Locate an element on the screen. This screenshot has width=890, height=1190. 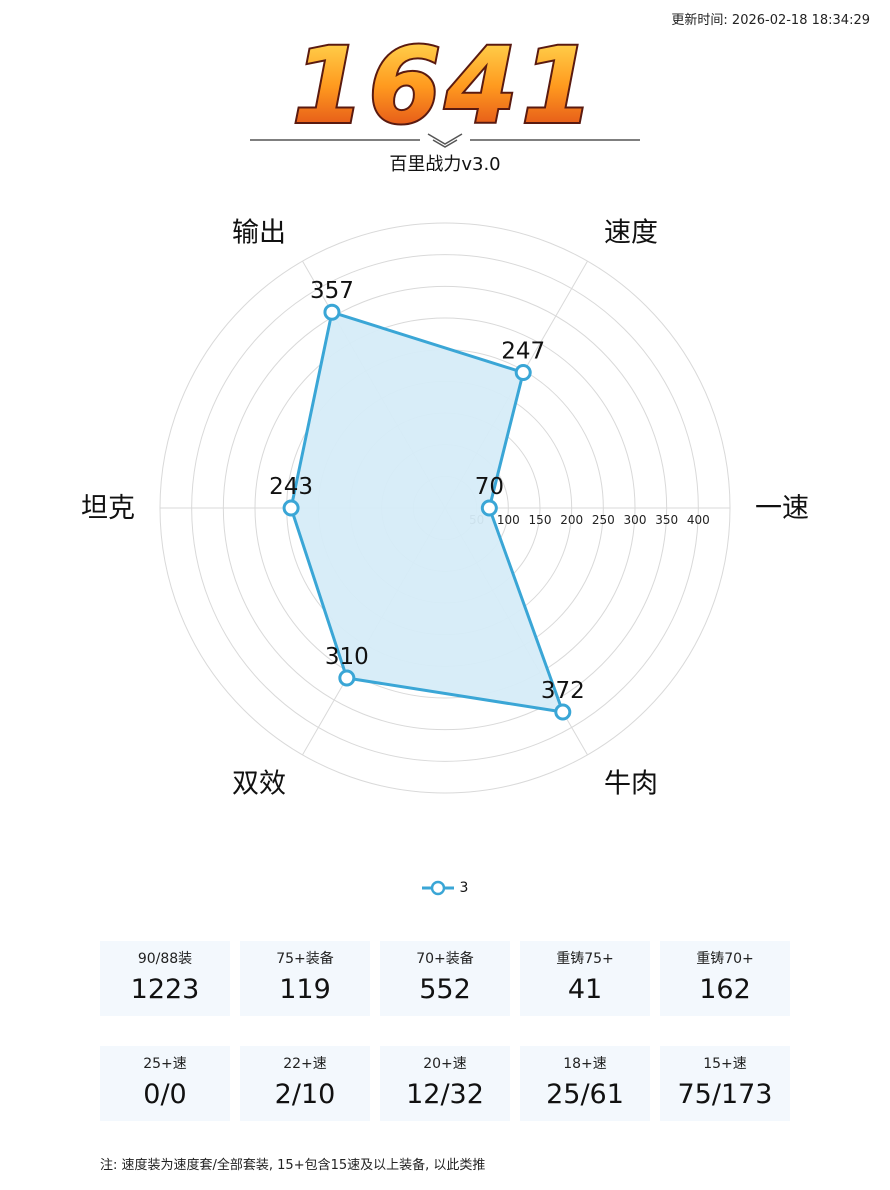
chart-subtitle: 百里战力v3.0 is located at coordinates (445, 164).